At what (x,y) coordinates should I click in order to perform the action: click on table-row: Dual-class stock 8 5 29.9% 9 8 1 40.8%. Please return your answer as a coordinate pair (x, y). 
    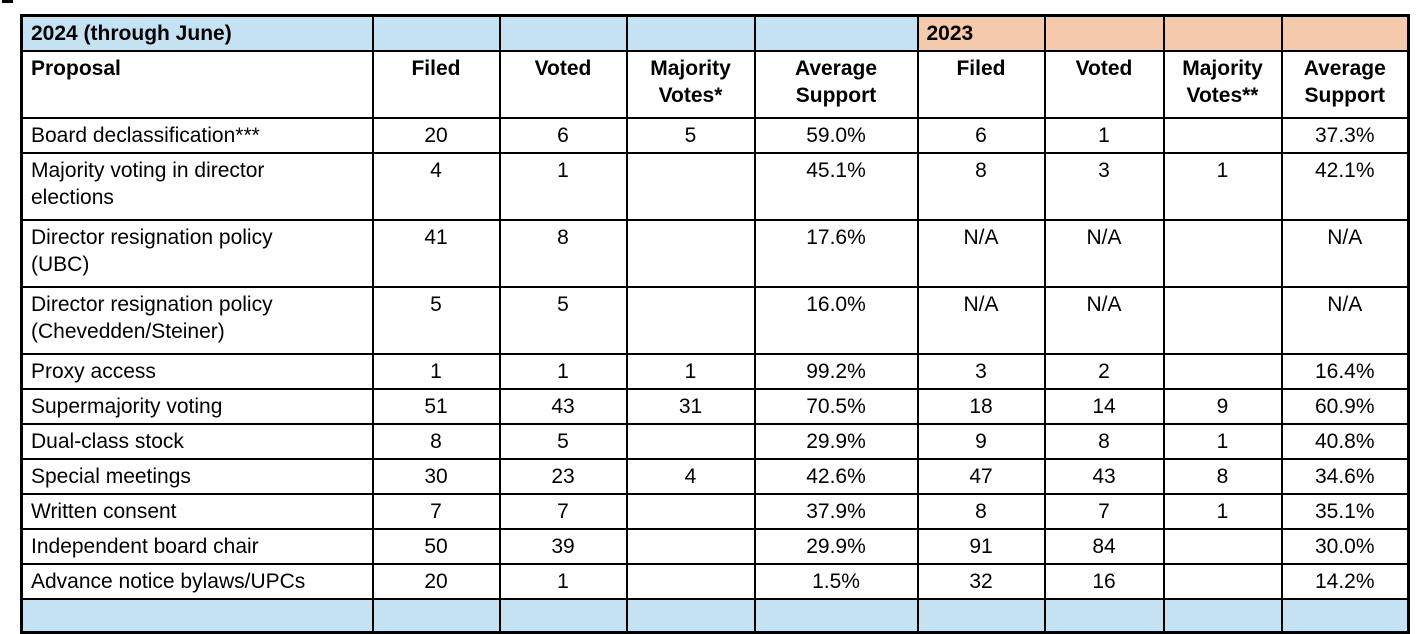
    Looking at the image, I should click on (715, 441).